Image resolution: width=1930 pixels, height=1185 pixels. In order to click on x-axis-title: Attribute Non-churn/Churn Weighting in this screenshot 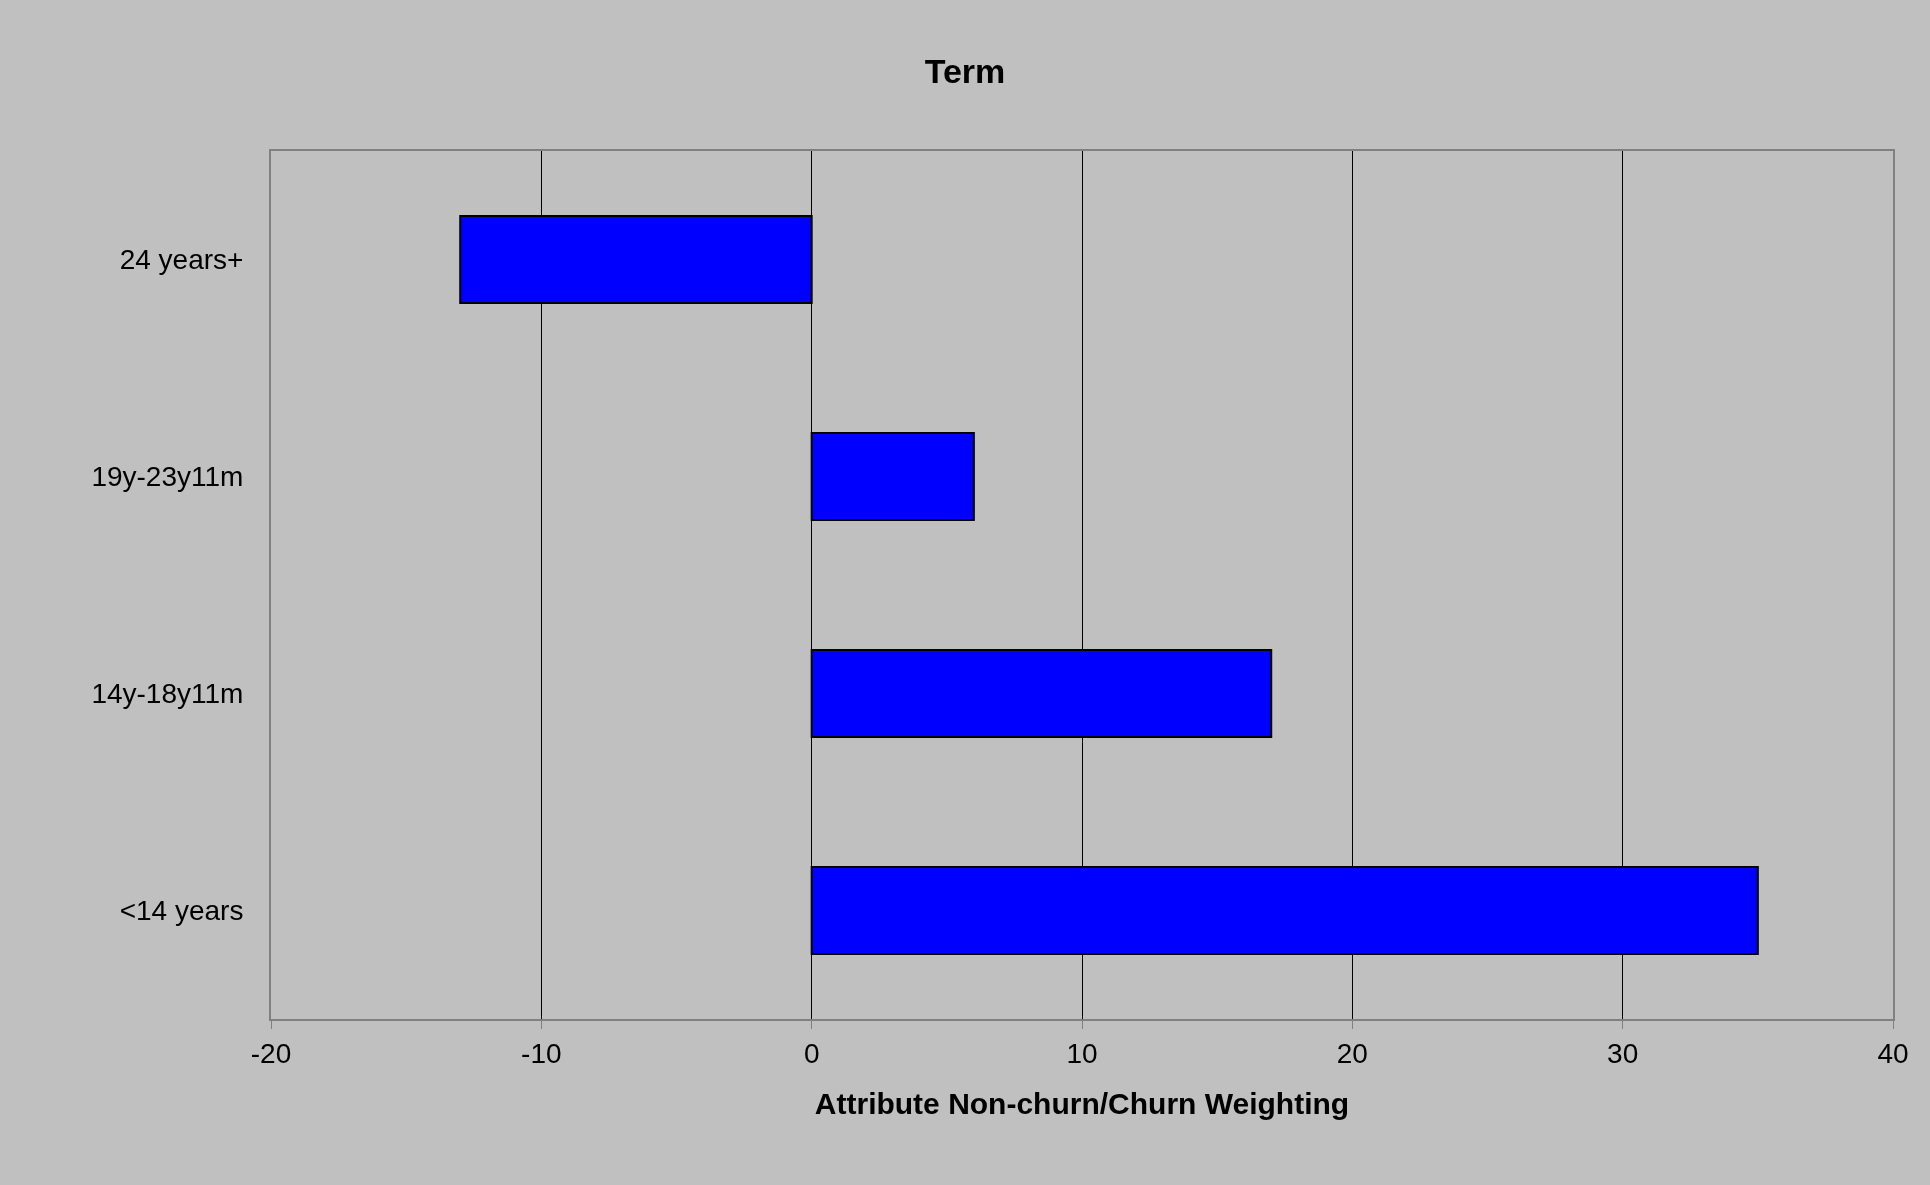, I will do `click(1082, 1103)`.